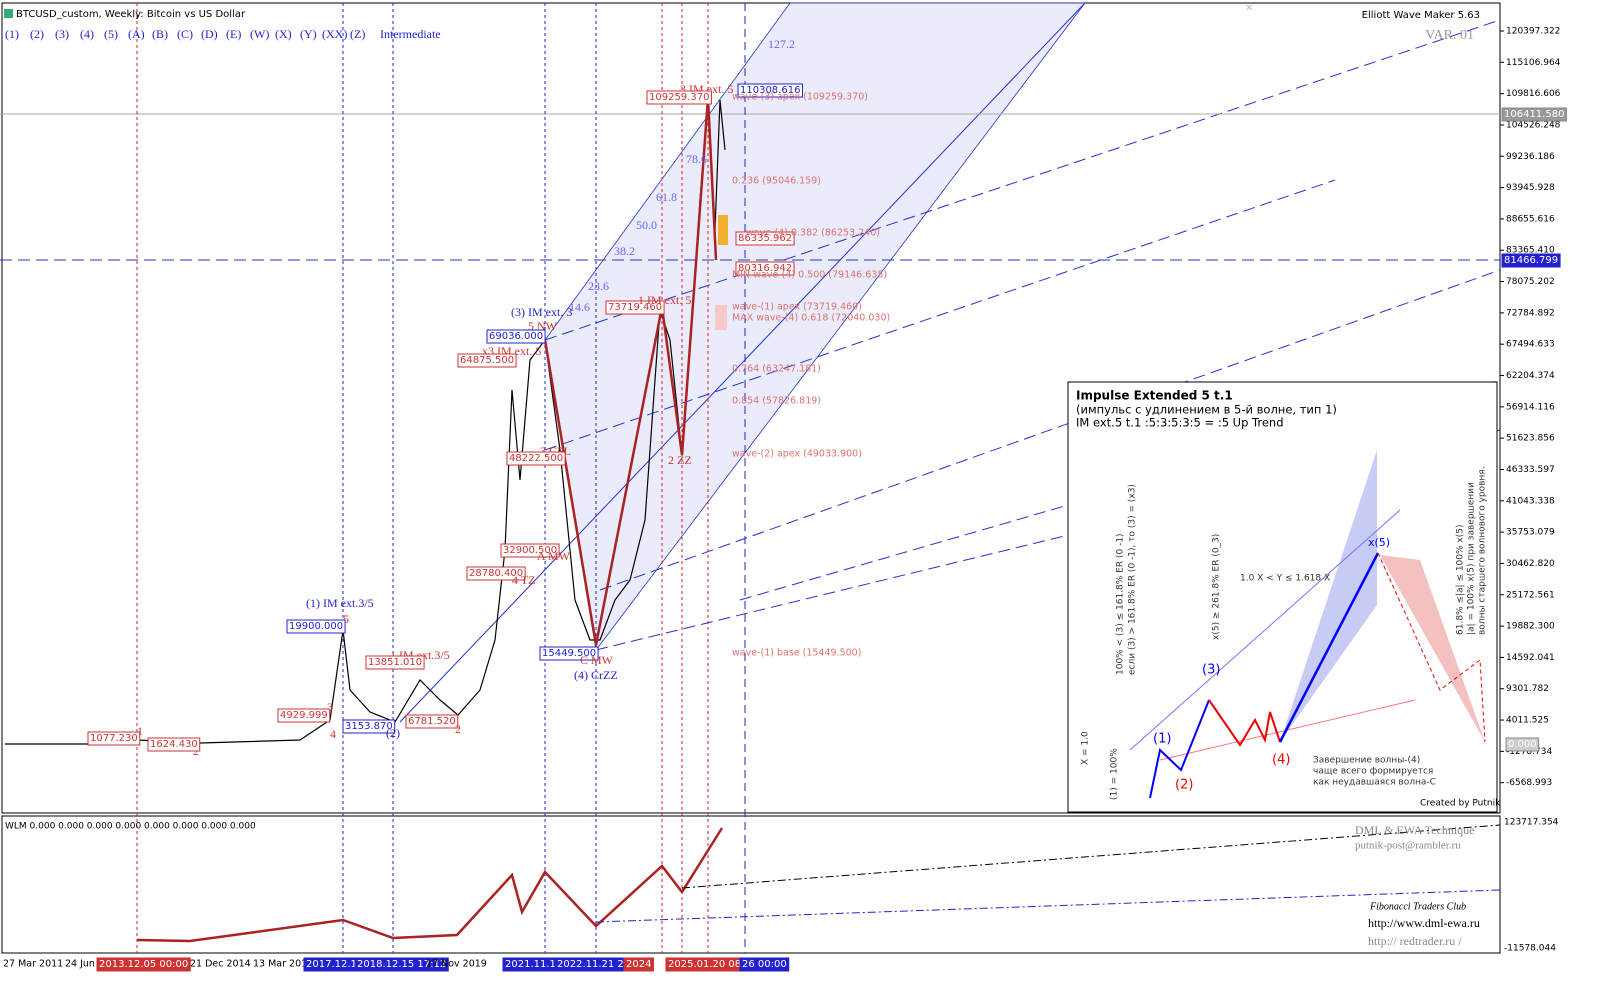 The height and width of the screenshot is (995, 1600). Describe the element at coordinates (1373, 772) in the screenshot. I see `info-label: чаще всего формируется` at that location.